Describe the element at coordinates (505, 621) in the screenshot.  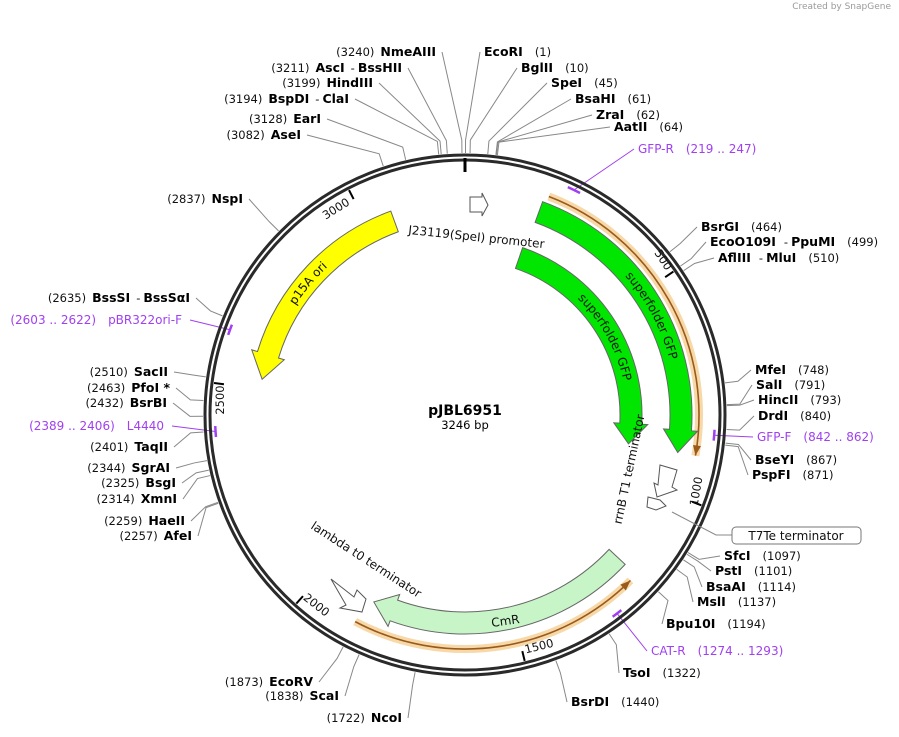
I see `cmr-label: CmR` at that location.